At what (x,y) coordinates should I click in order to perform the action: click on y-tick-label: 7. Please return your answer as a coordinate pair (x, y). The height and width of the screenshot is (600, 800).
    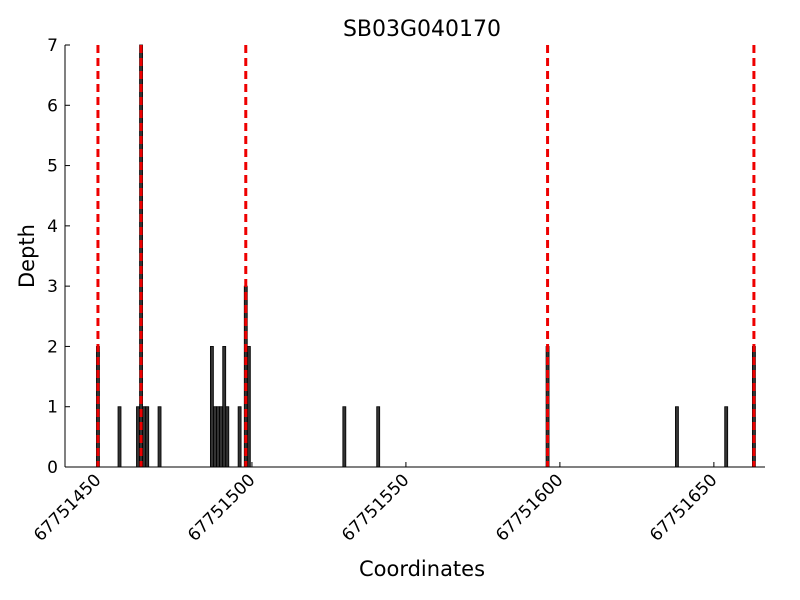
    Looking at the image, I should click on (52, 46).